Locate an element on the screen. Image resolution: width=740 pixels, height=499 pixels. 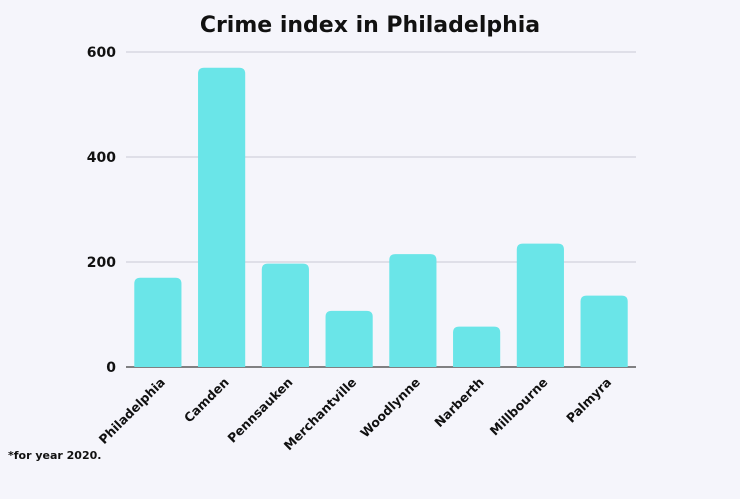
x-tick-label: Woodlynne is located at coordinates (390, 408).